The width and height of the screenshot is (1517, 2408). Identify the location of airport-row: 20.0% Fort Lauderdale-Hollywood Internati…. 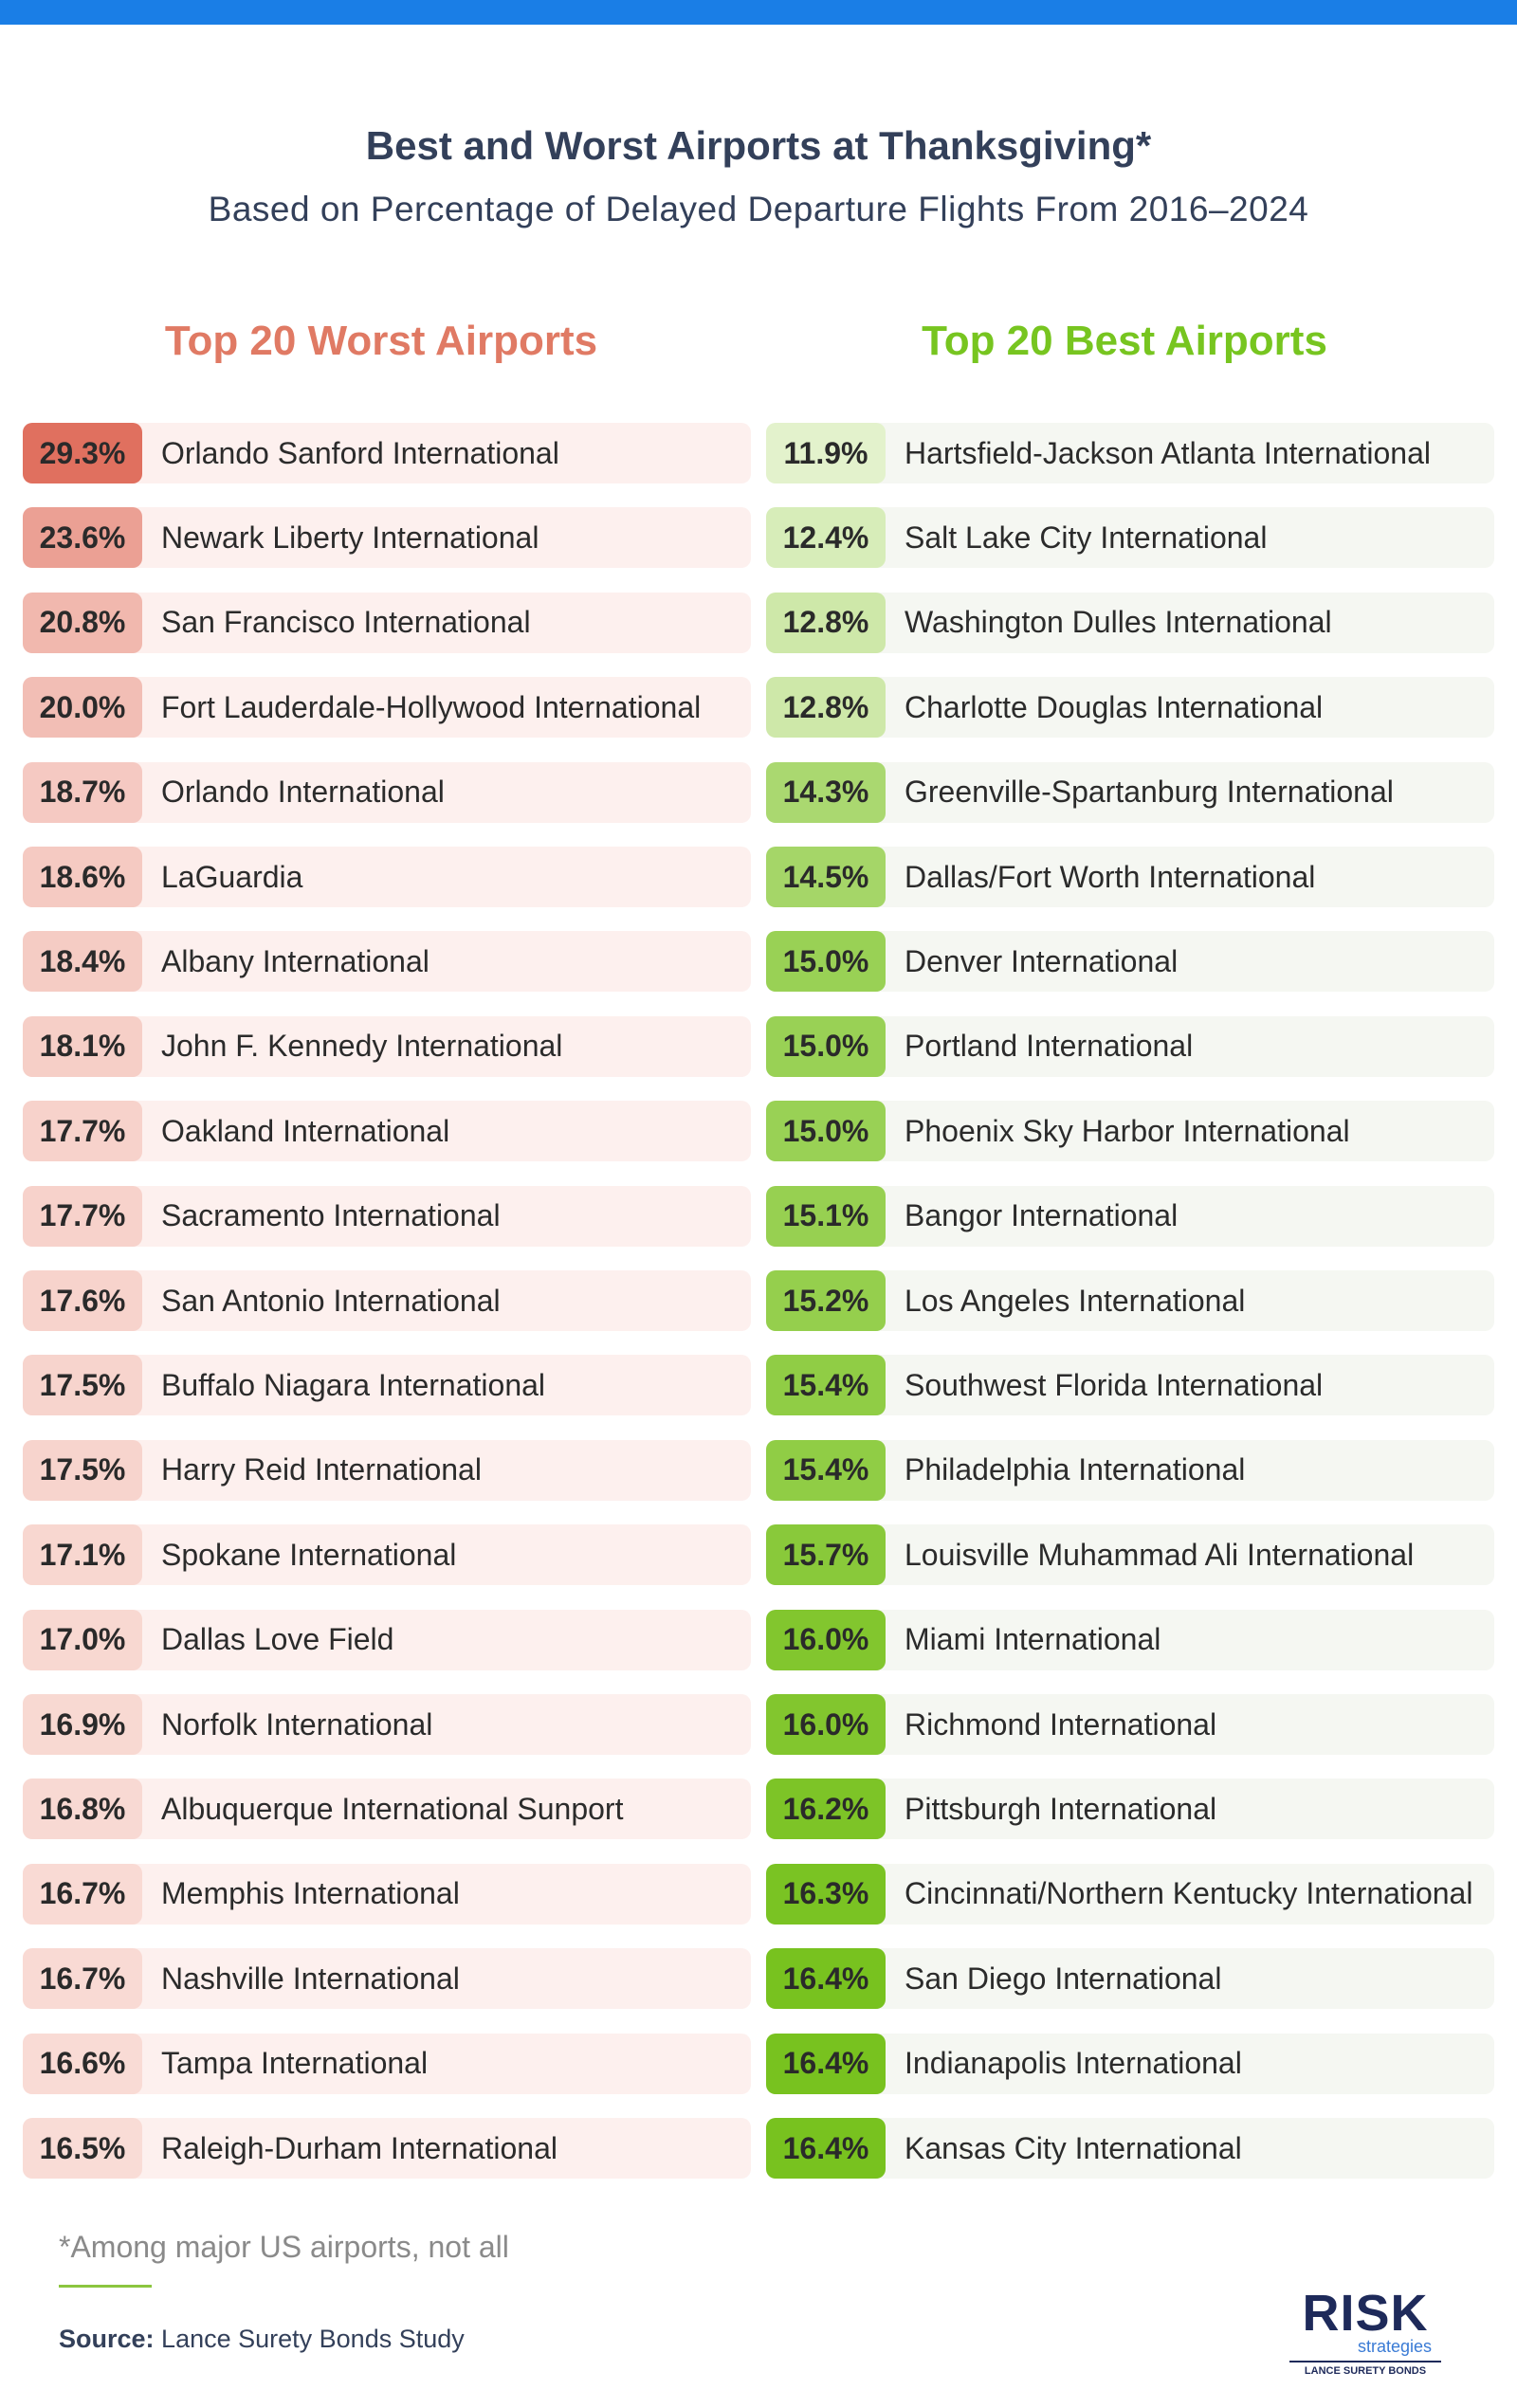
(387, 708).